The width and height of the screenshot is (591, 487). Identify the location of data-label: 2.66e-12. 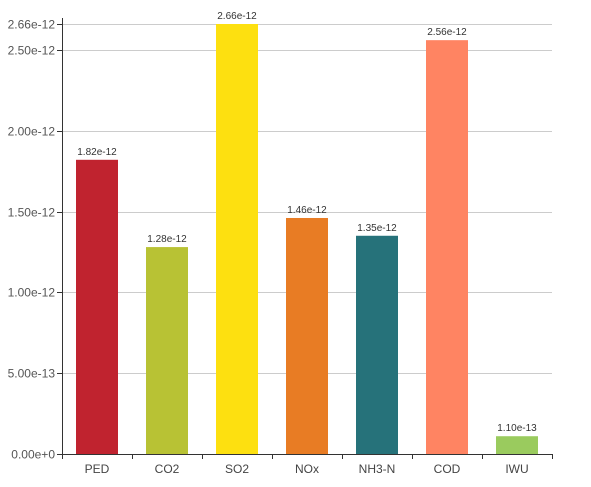
(237, 16).